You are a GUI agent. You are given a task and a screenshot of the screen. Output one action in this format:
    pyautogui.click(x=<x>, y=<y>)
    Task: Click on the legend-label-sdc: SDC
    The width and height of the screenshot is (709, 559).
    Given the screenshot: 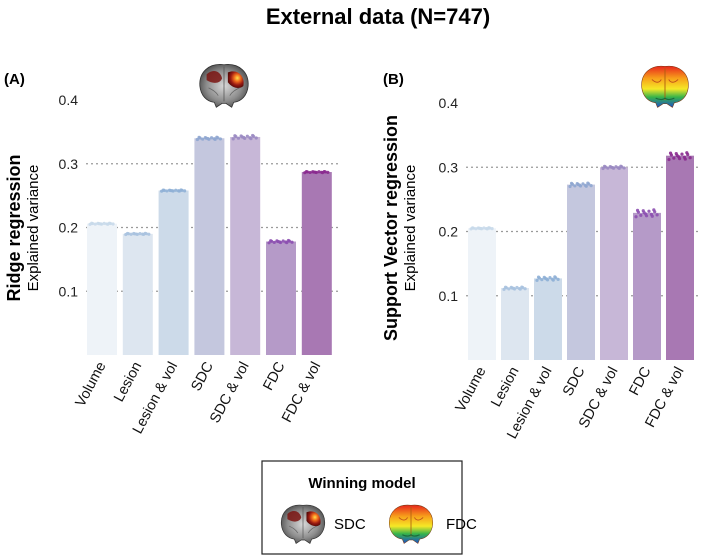 What is the action you would take?
    pyautogui.click(x=350, y=524)
    